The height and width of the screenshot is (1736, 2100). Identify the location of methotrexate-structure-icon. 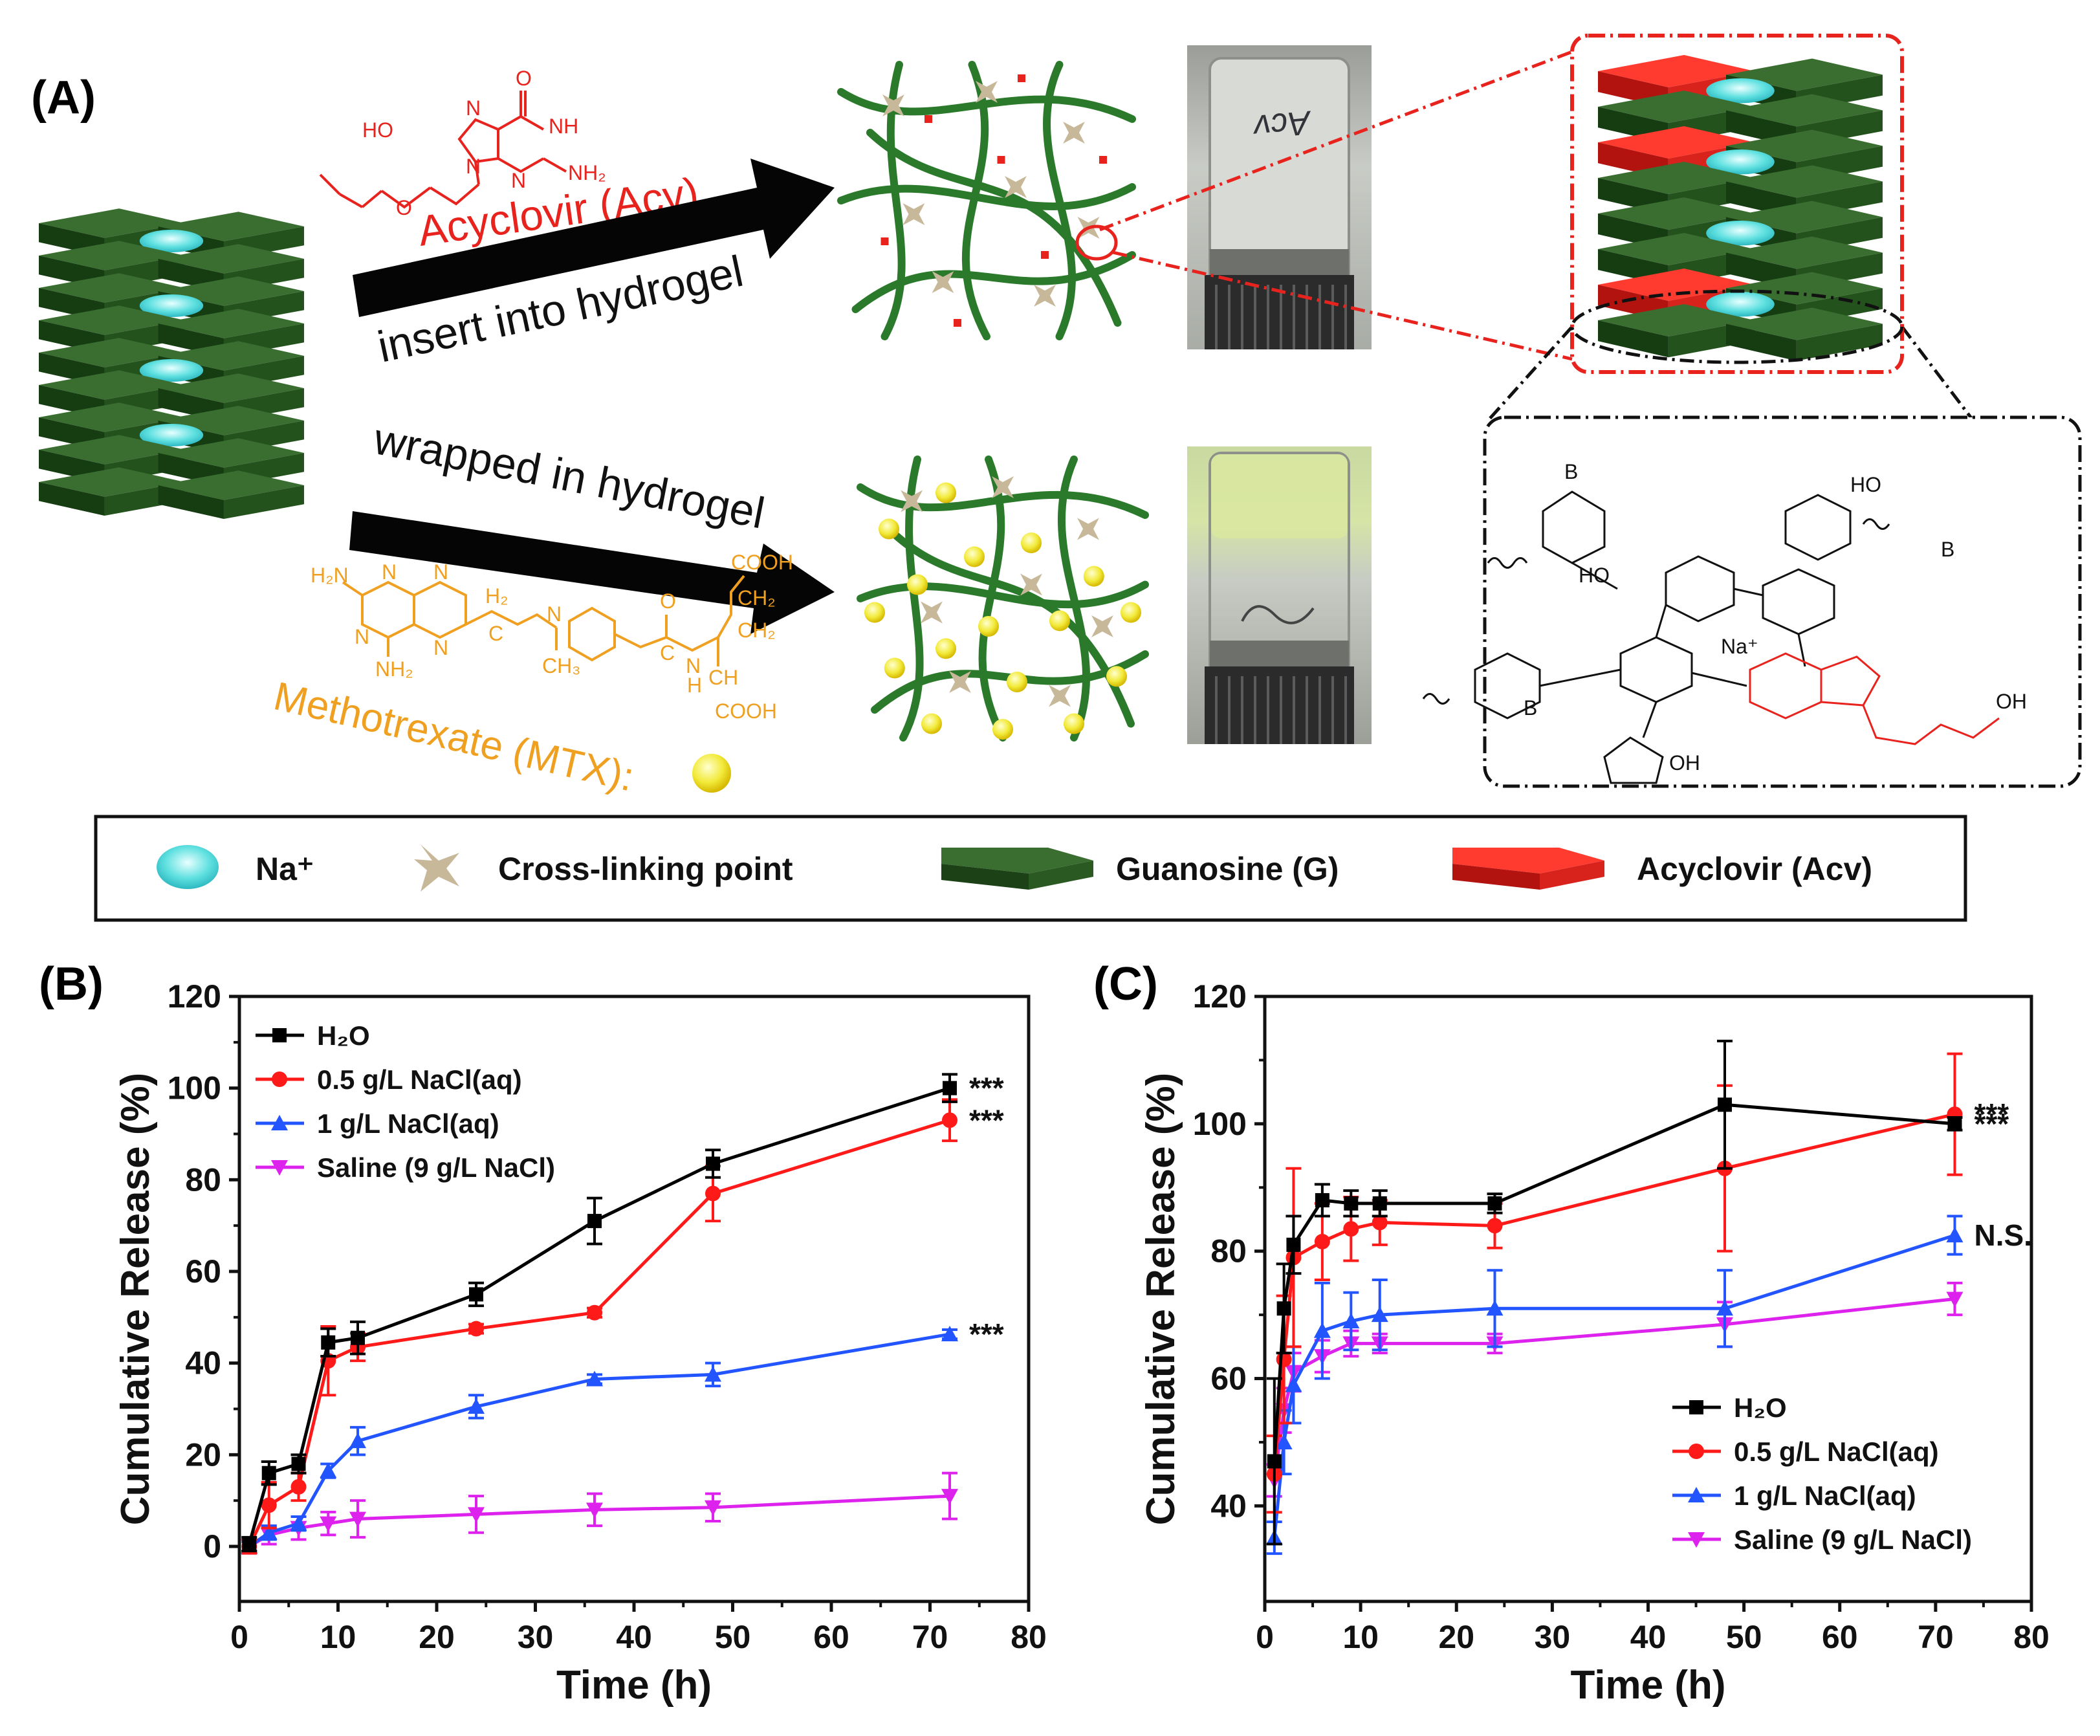
(543, 620).